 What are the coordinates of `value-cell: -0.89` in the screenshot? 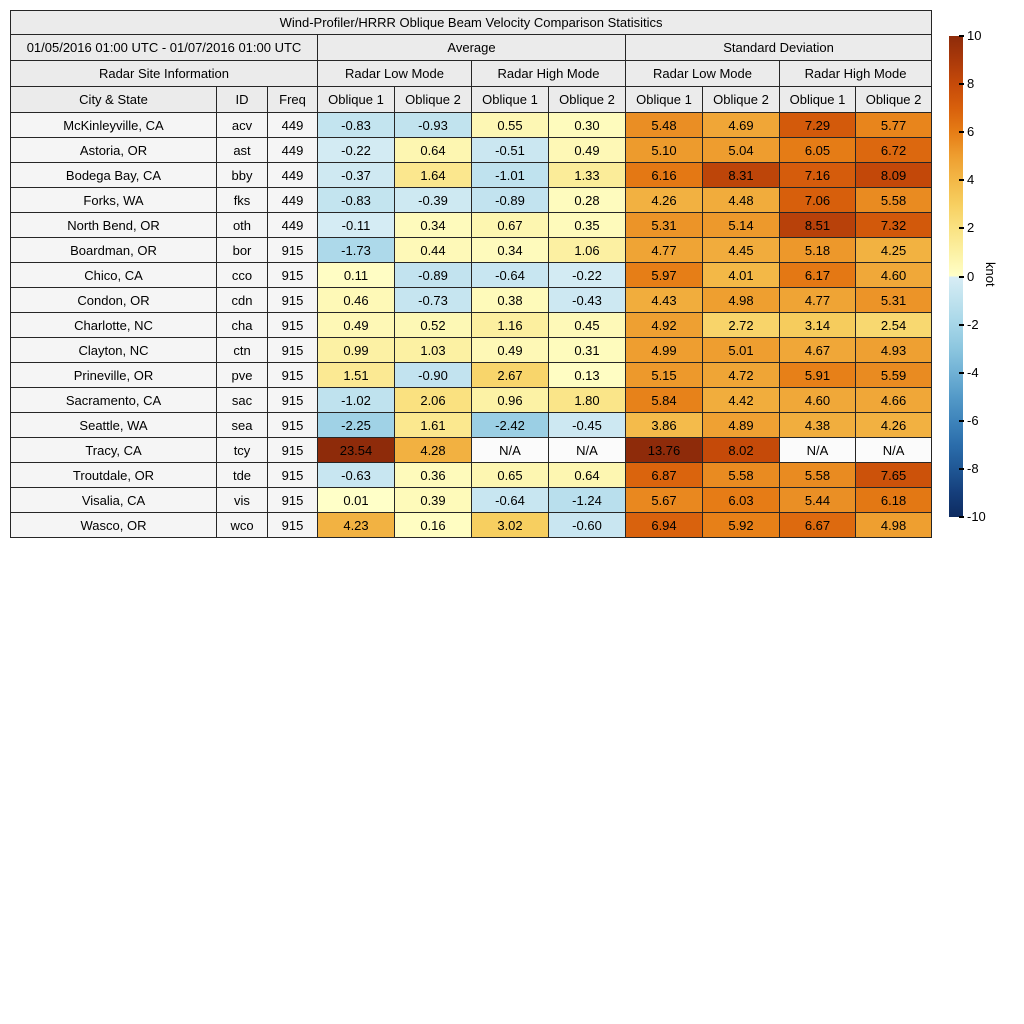 It's located at (433, 275).